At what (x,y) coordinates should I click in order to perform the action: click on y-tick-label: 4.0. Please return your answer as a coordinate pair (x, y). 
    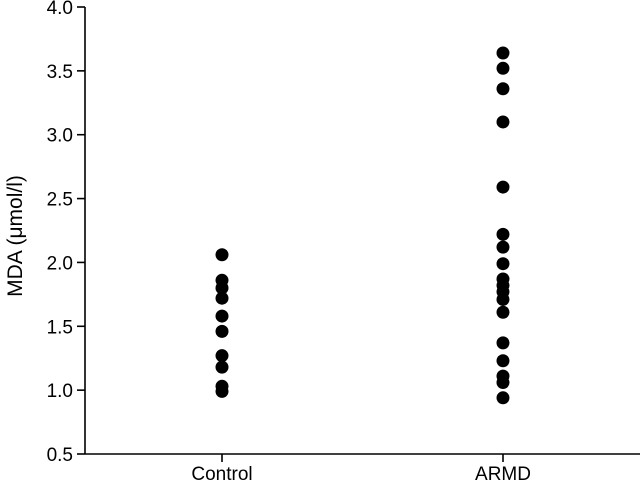
    Looking at the image, I should click on (60, 9).